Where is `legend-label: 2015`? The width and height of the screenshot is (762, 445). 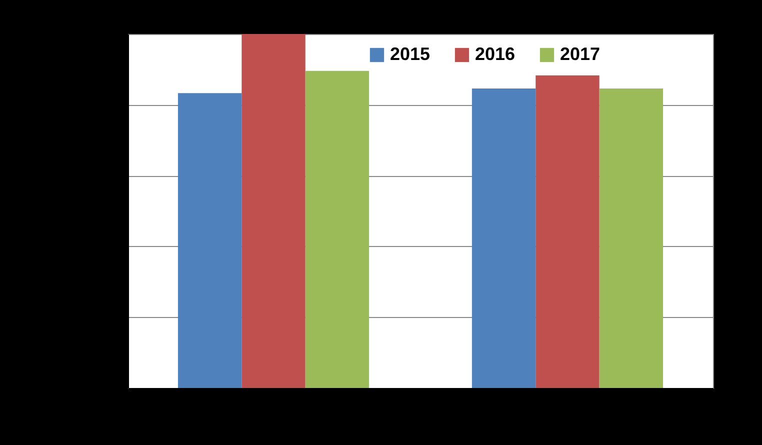
legend-label: 2015 is located at coordinates (410, 54).